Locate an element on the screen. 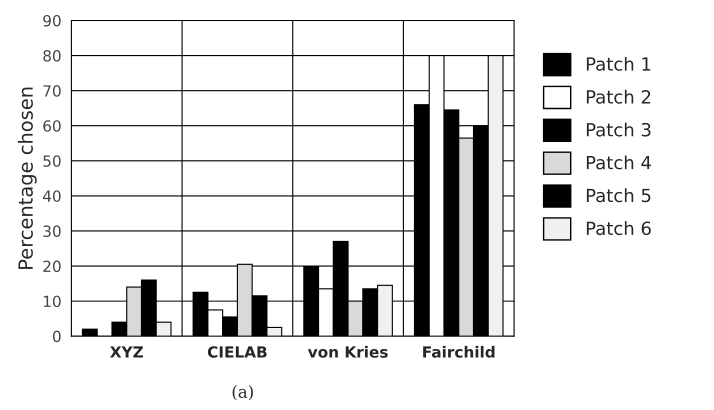 The height and width of the screenshot is (410, 714). legend-label: Patch 1 is located at coordinates (618, 63).